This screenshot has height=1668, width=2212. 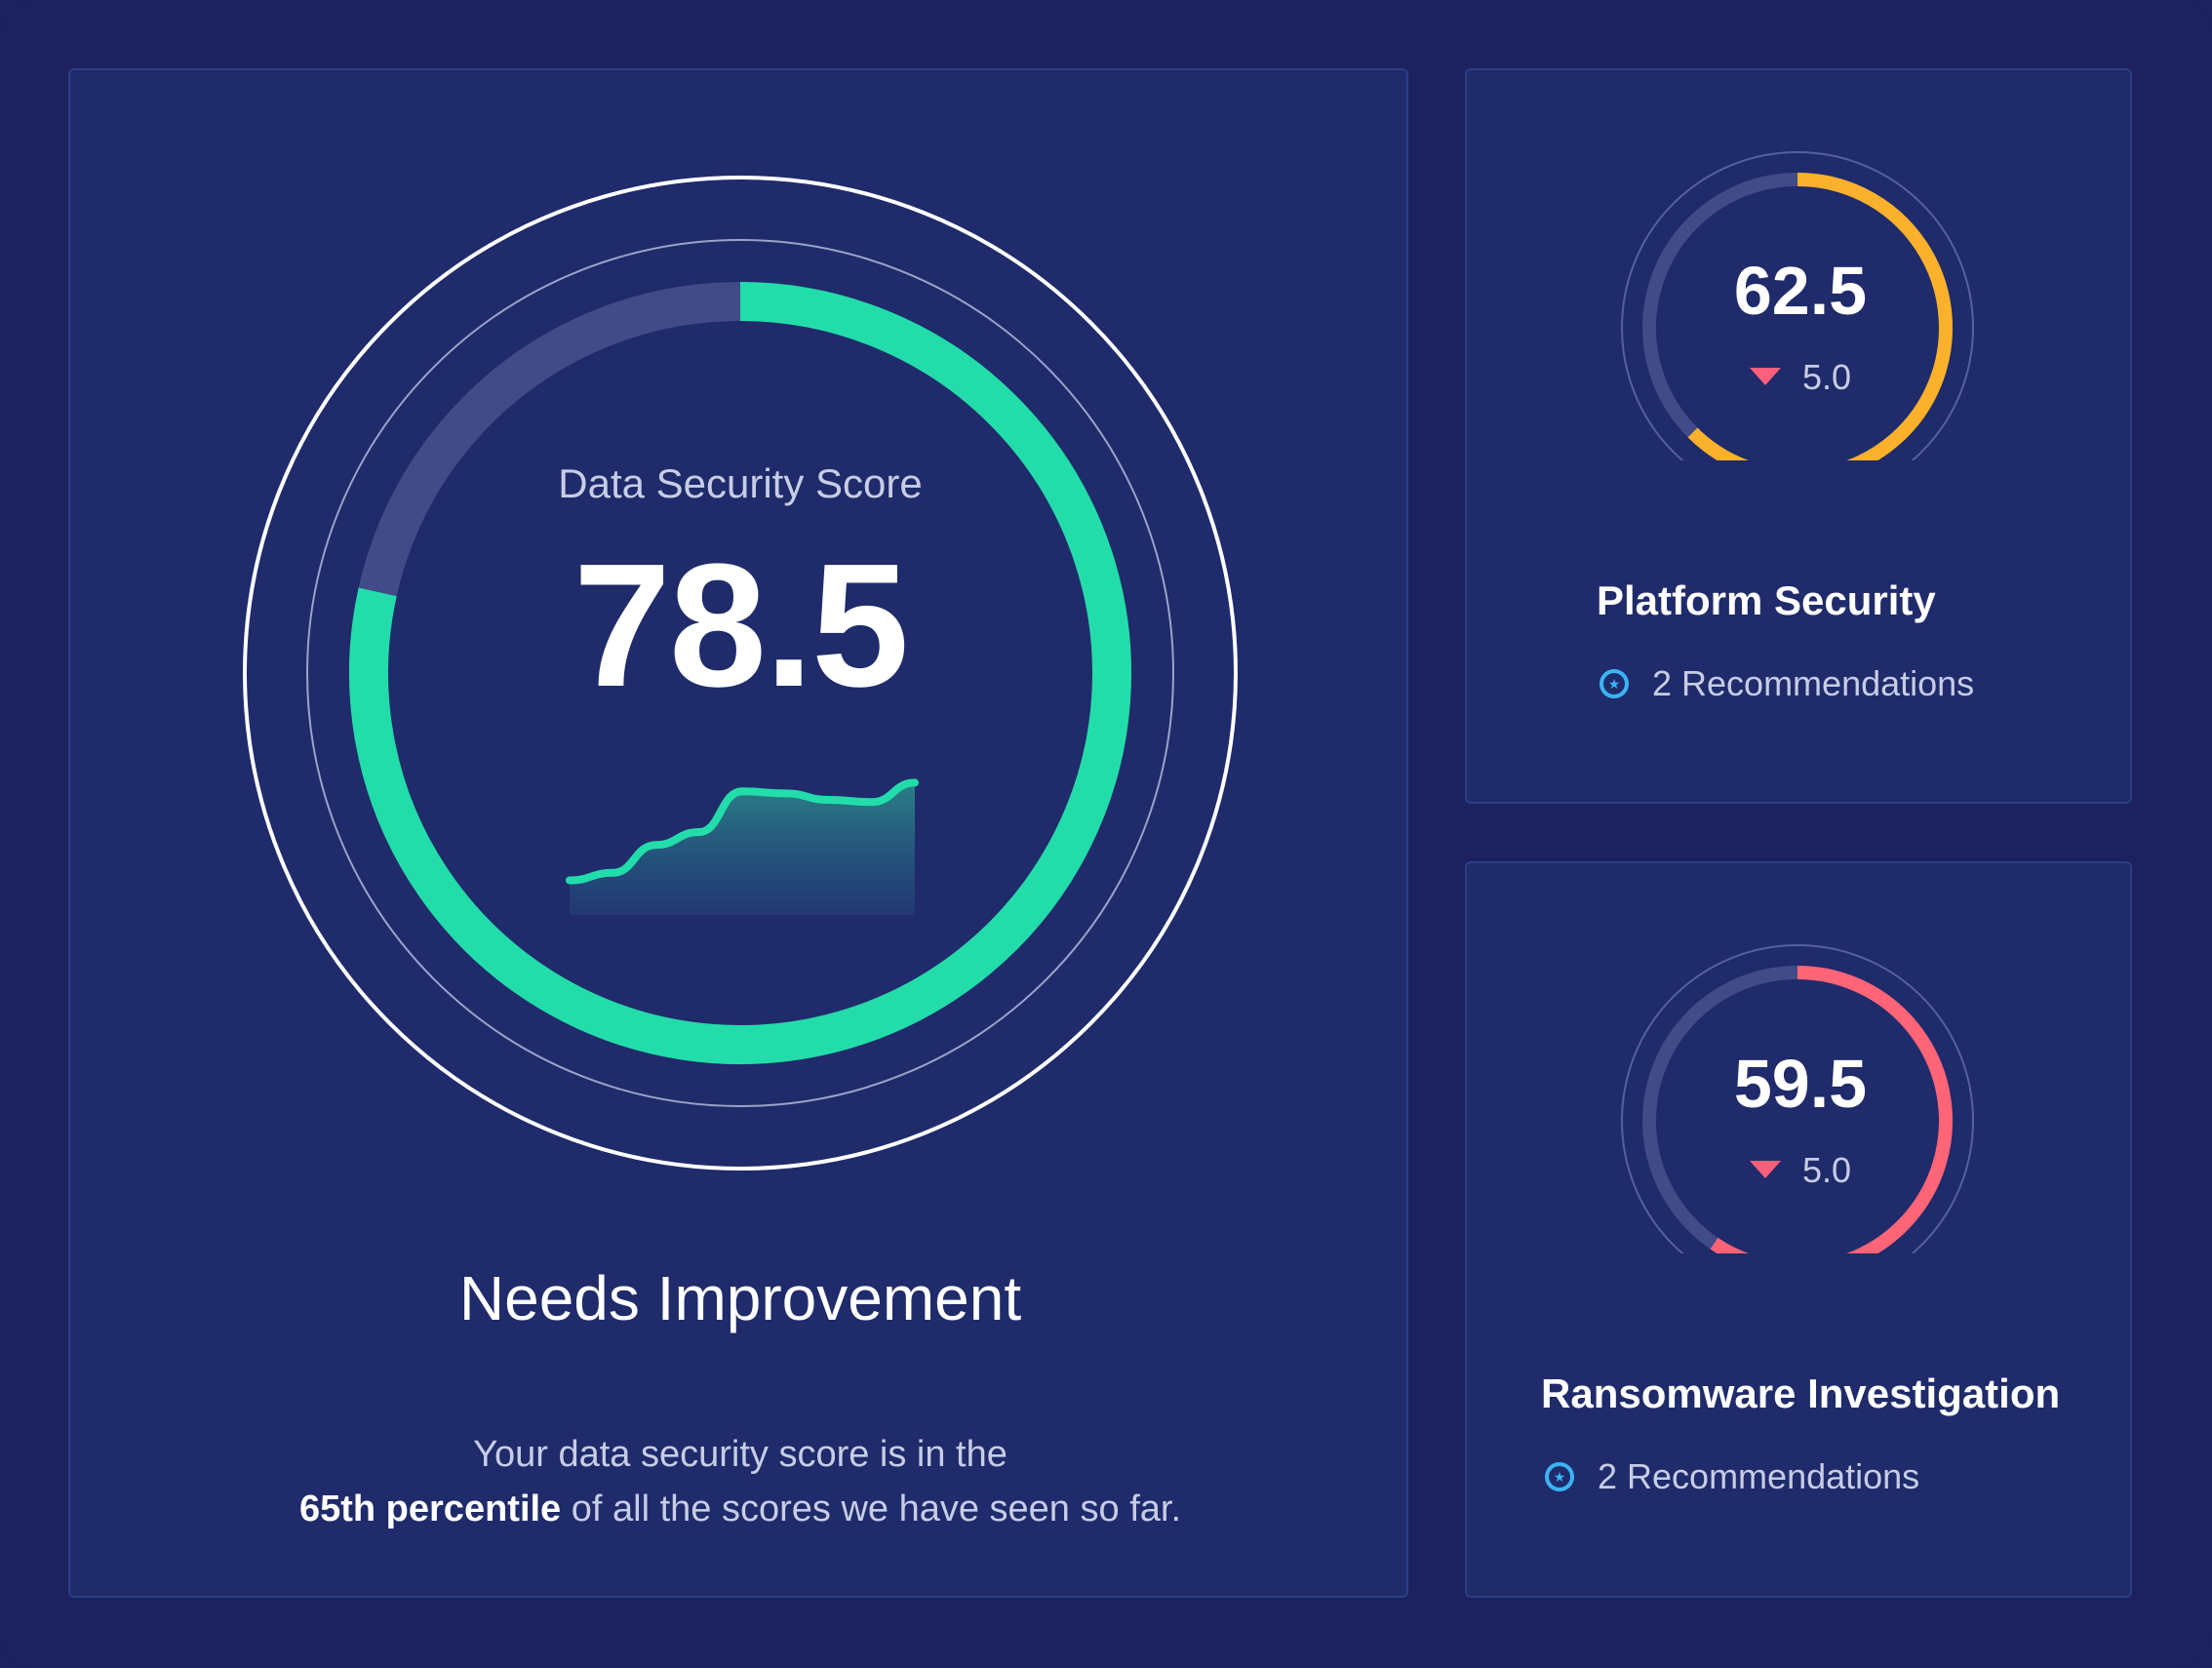 I want to click on platform-recommendations-link: ★ 2 Recommendations, so click(x=1787, y=684).